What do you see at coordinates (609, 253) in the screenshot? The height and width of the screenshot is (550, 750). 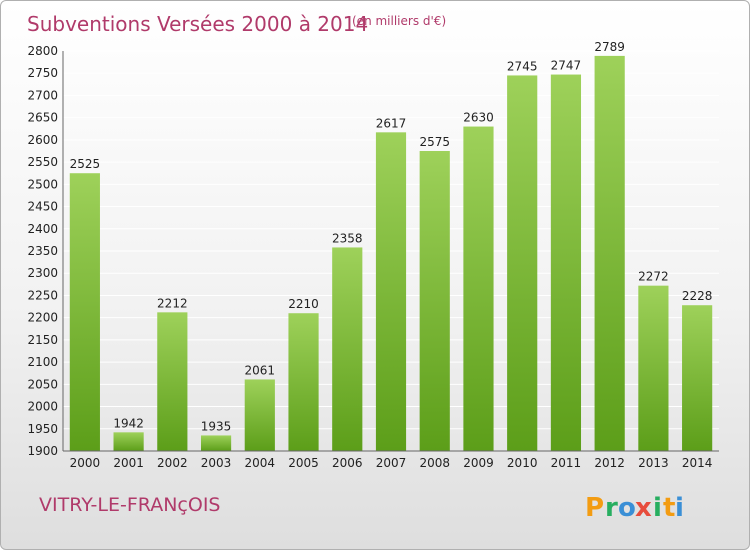 I see `bar-2012` at bounding box center [609, 253].